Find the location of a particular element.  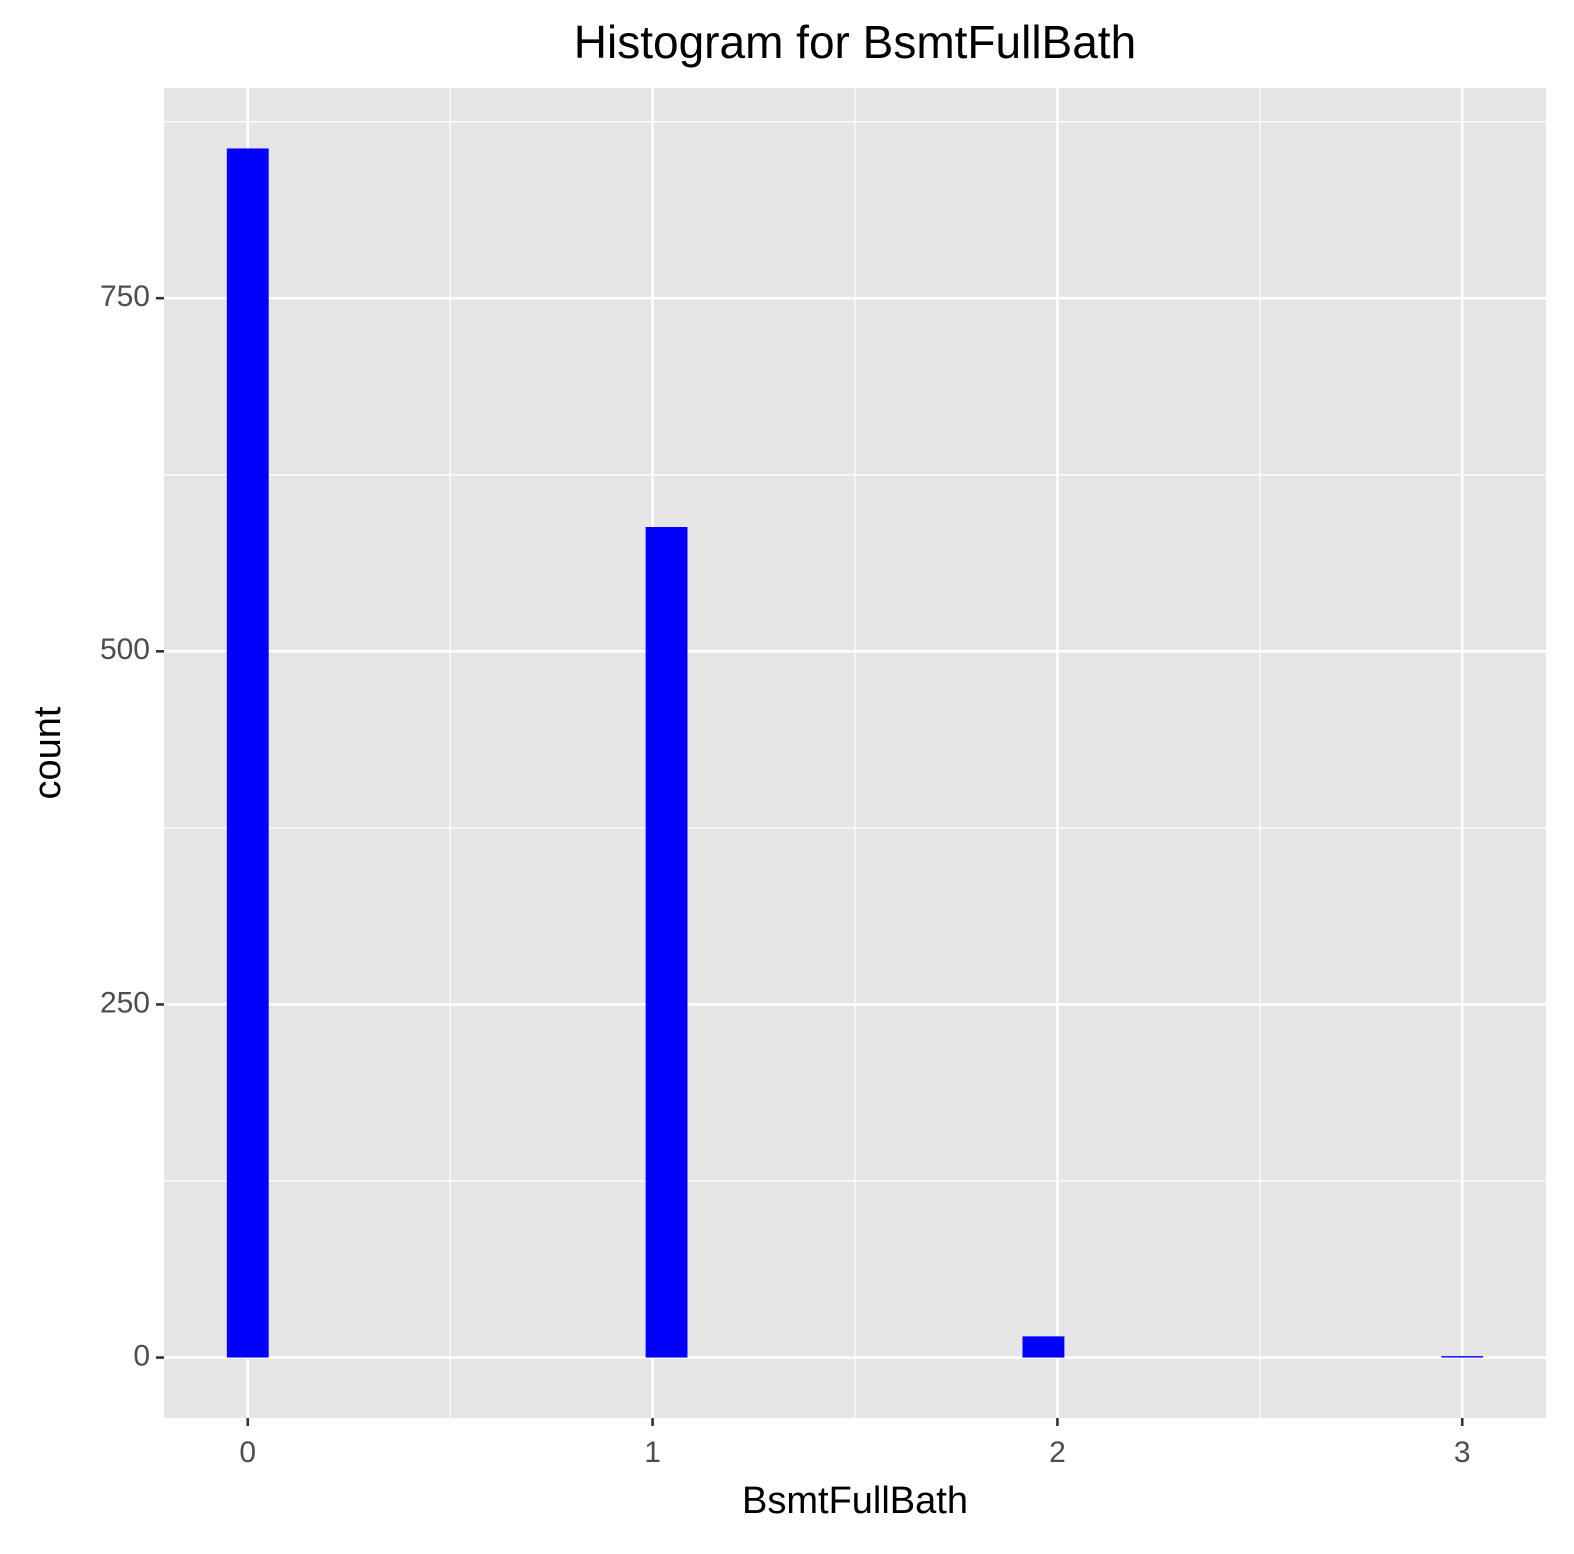

x-tick-label: 0 is located at coordinates (247, 1452).